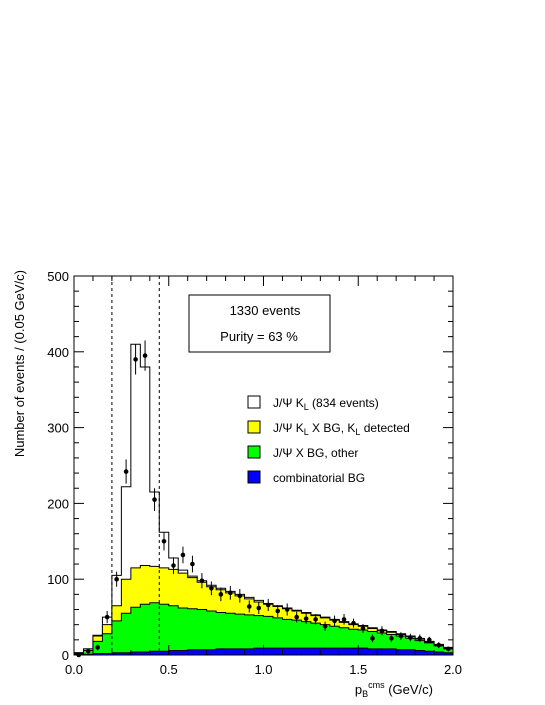  I want to click on y-tick-label: 200, so click(58, 503).